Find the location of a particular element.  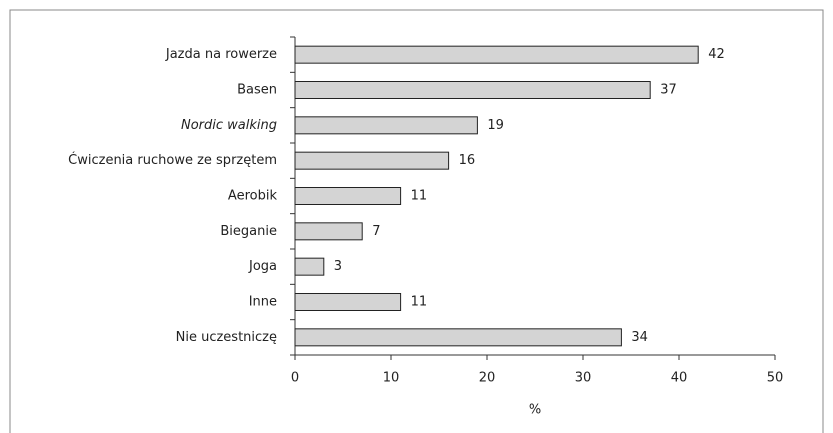

y-tick-label: Nordic walking is located at coordinates (229, 125).